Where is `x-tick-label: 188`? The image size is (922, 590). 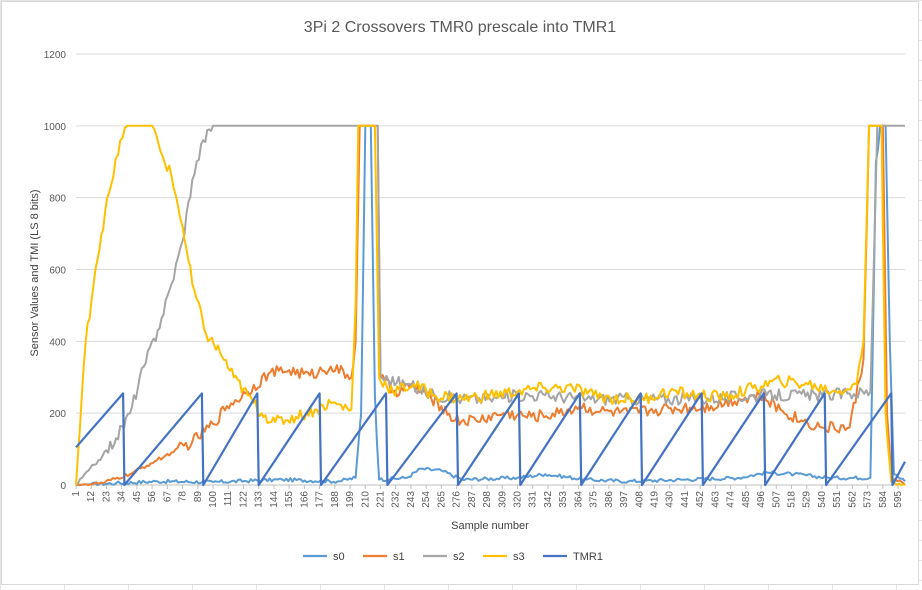 x-tick-label: 188 is located at coordinates (335, 499).